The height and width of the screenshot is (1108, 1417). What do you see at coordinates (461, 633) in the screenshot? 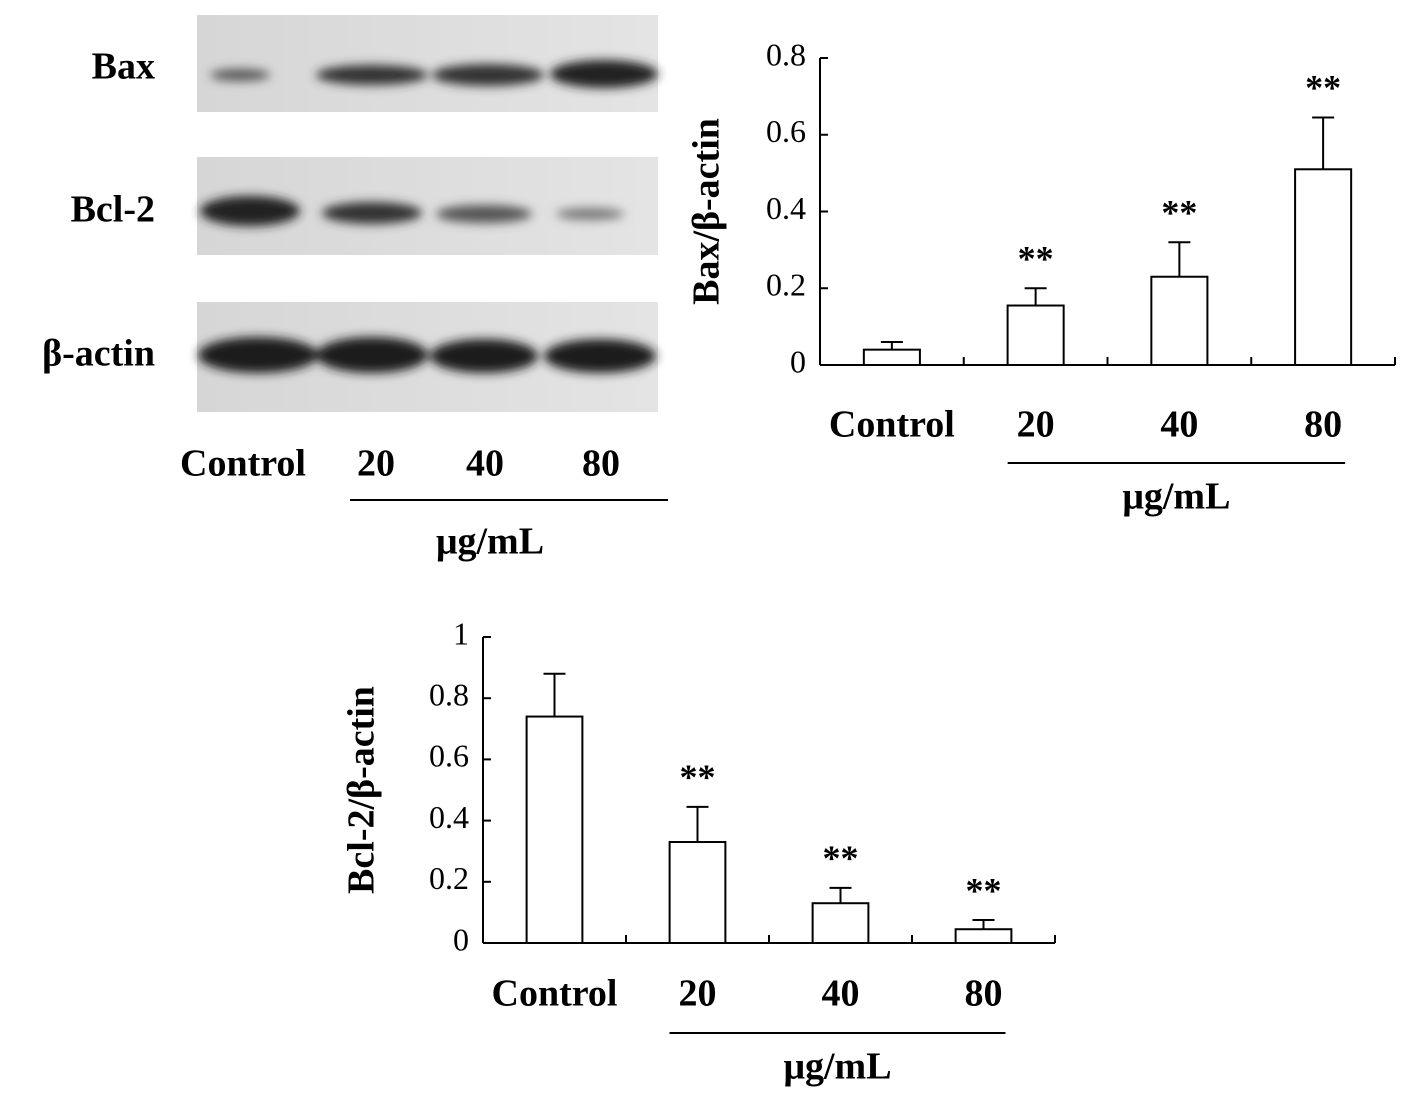
I see `y-tick-label: 1` at bounding box center [461, 633].